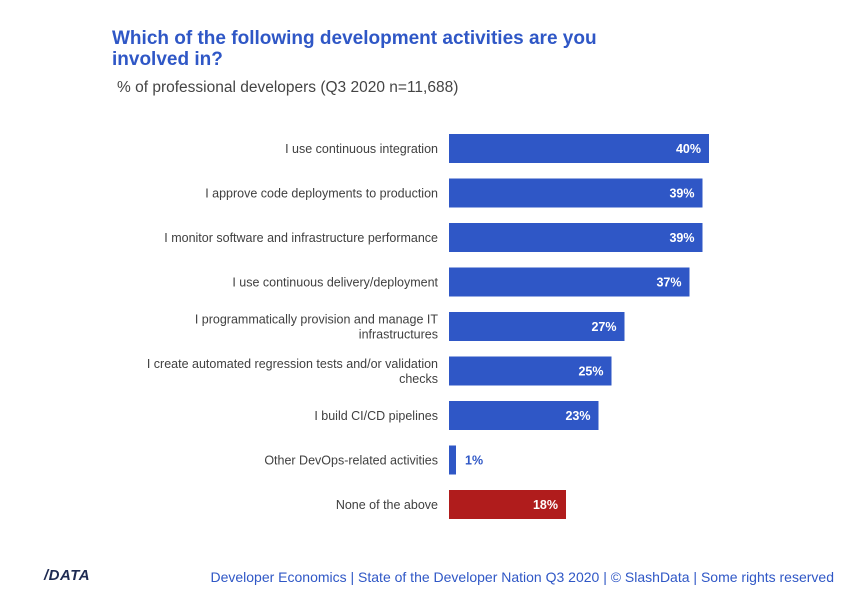 This screenshot has width=850, height=607. I want to click on bar-value-label: 18%, so click(545, 505).